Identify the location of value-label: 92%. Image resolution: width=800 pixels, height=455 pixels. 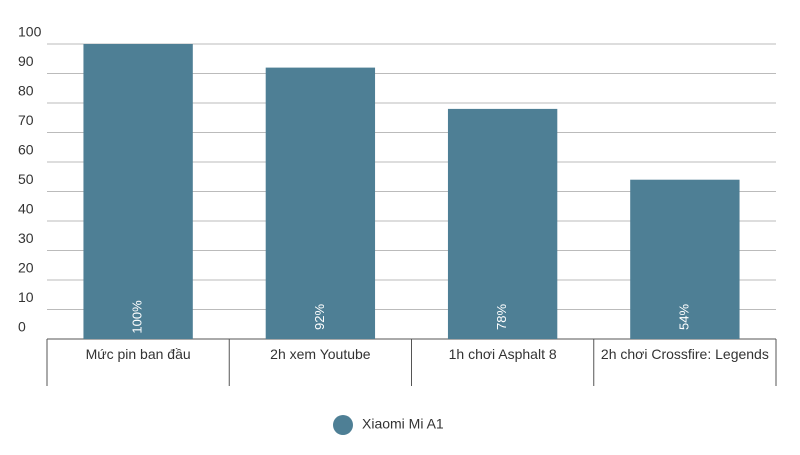
(319, 317).